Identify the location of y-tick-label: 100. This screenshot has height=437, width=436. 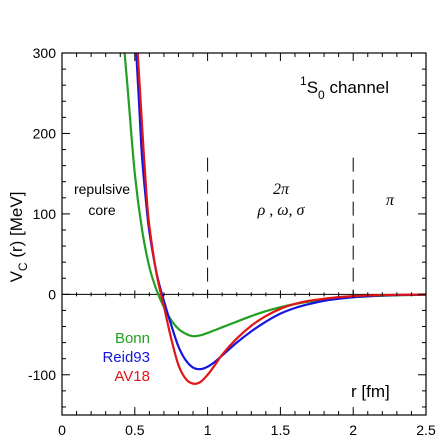
(45, 214).